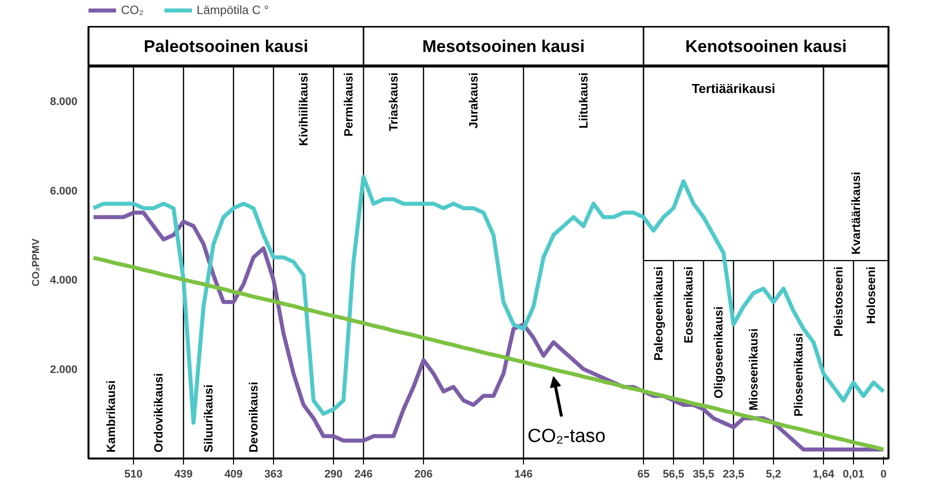 The image size is (925, 504). Describe the element at coordinates (273, 474) in the screenshot. I see `x-tick-label: 363` at that location.